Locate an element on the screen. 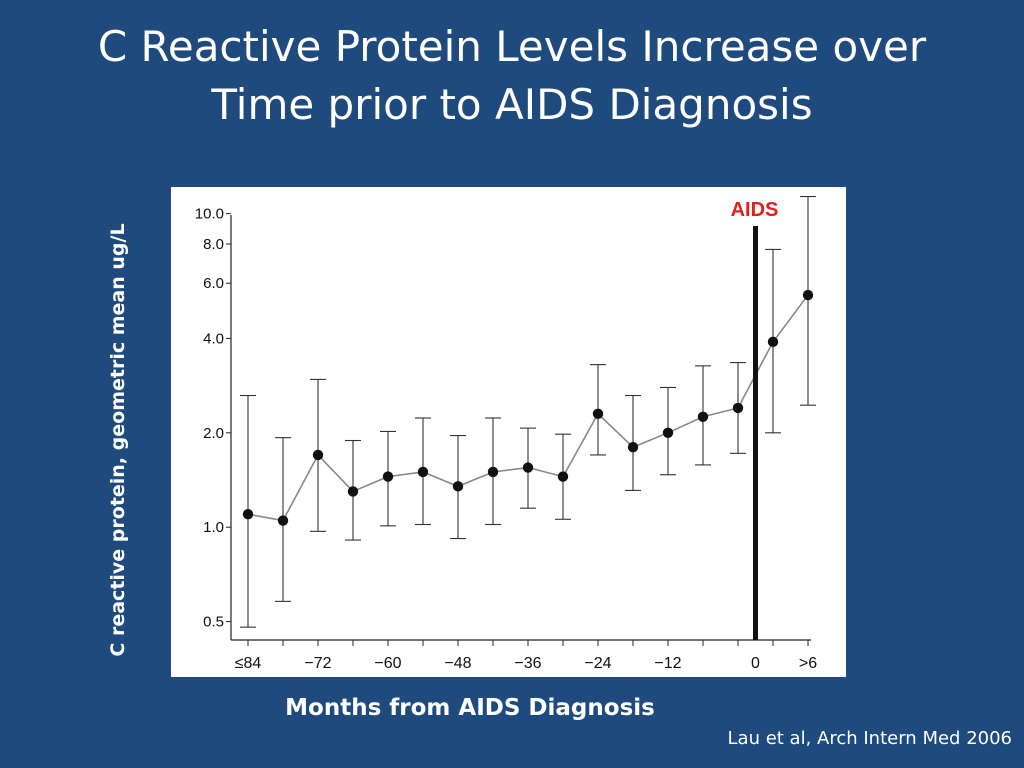 The width and height of the screenshot is (1024, 768). slide-title-line-2: Time prior to AIDS Diagnosis is located at coordinates (512, 104).